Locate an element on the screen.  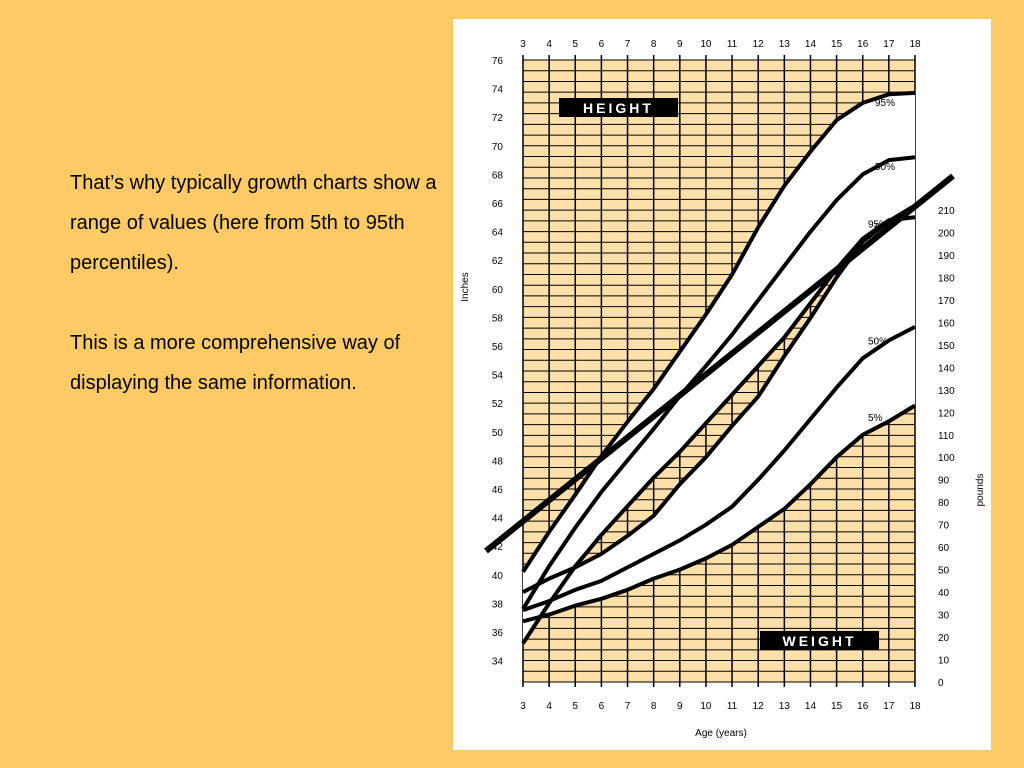
height-tick-label: 36 is located at coordinates (498, 633).